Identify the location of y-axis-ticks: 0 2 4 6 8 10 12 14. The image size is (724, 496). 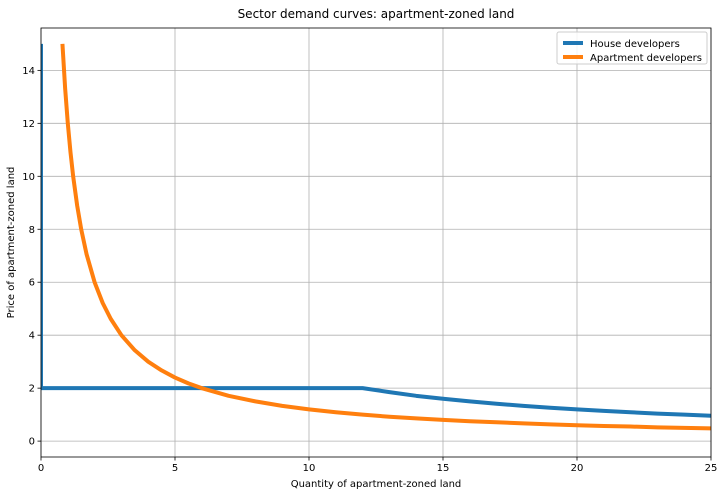
(31, 257).